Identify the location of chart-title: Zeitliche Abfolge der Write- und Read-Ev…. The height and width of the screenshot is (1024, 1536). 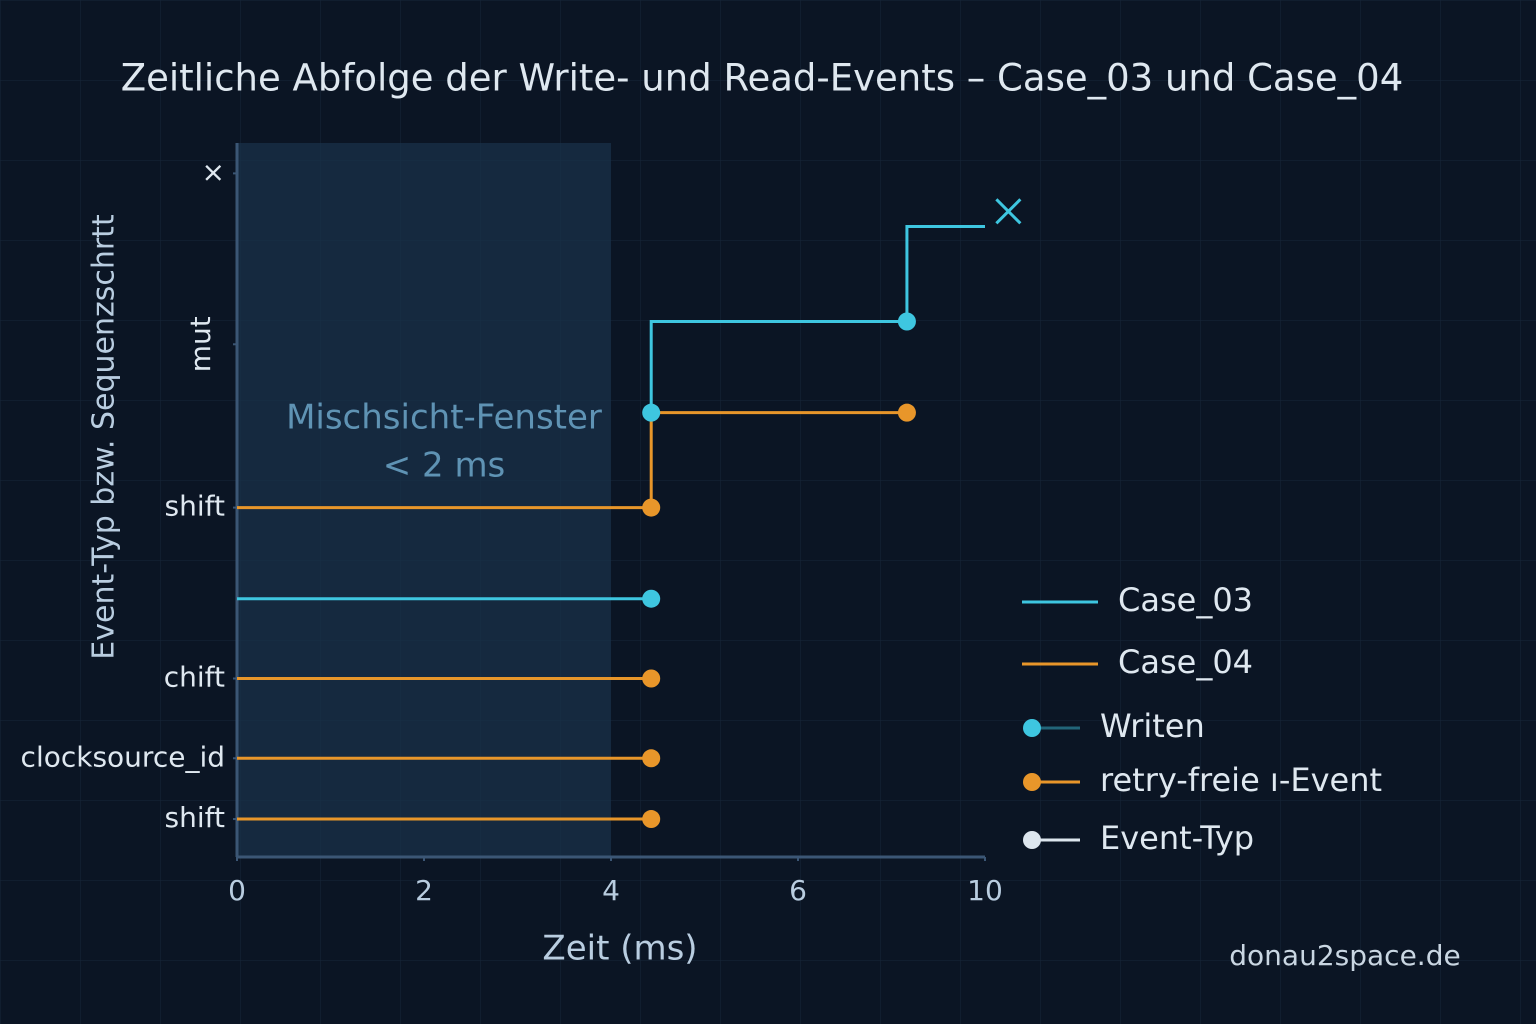
(762, 78).